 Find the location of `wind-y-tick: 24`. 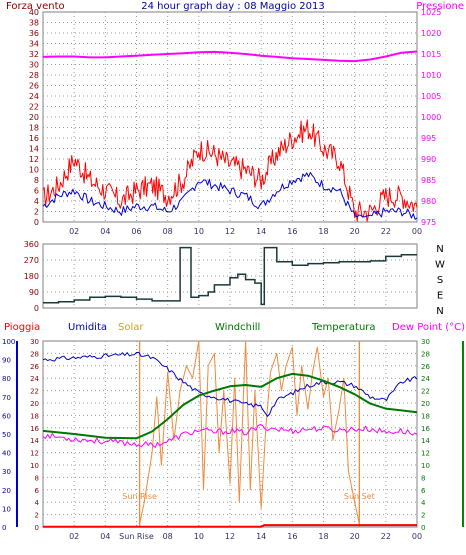

wind-y-tick: 24 is located at coordinates (34, 96).